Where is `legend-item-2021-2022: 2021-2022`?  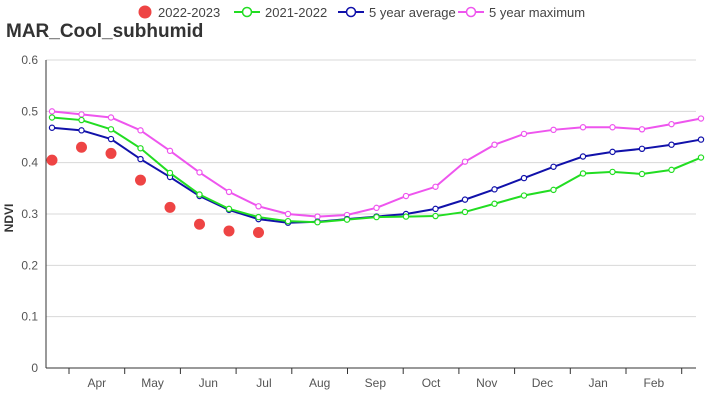
legend-item-2021-2022: 2021-2022 is located at coordinates (280, 12).